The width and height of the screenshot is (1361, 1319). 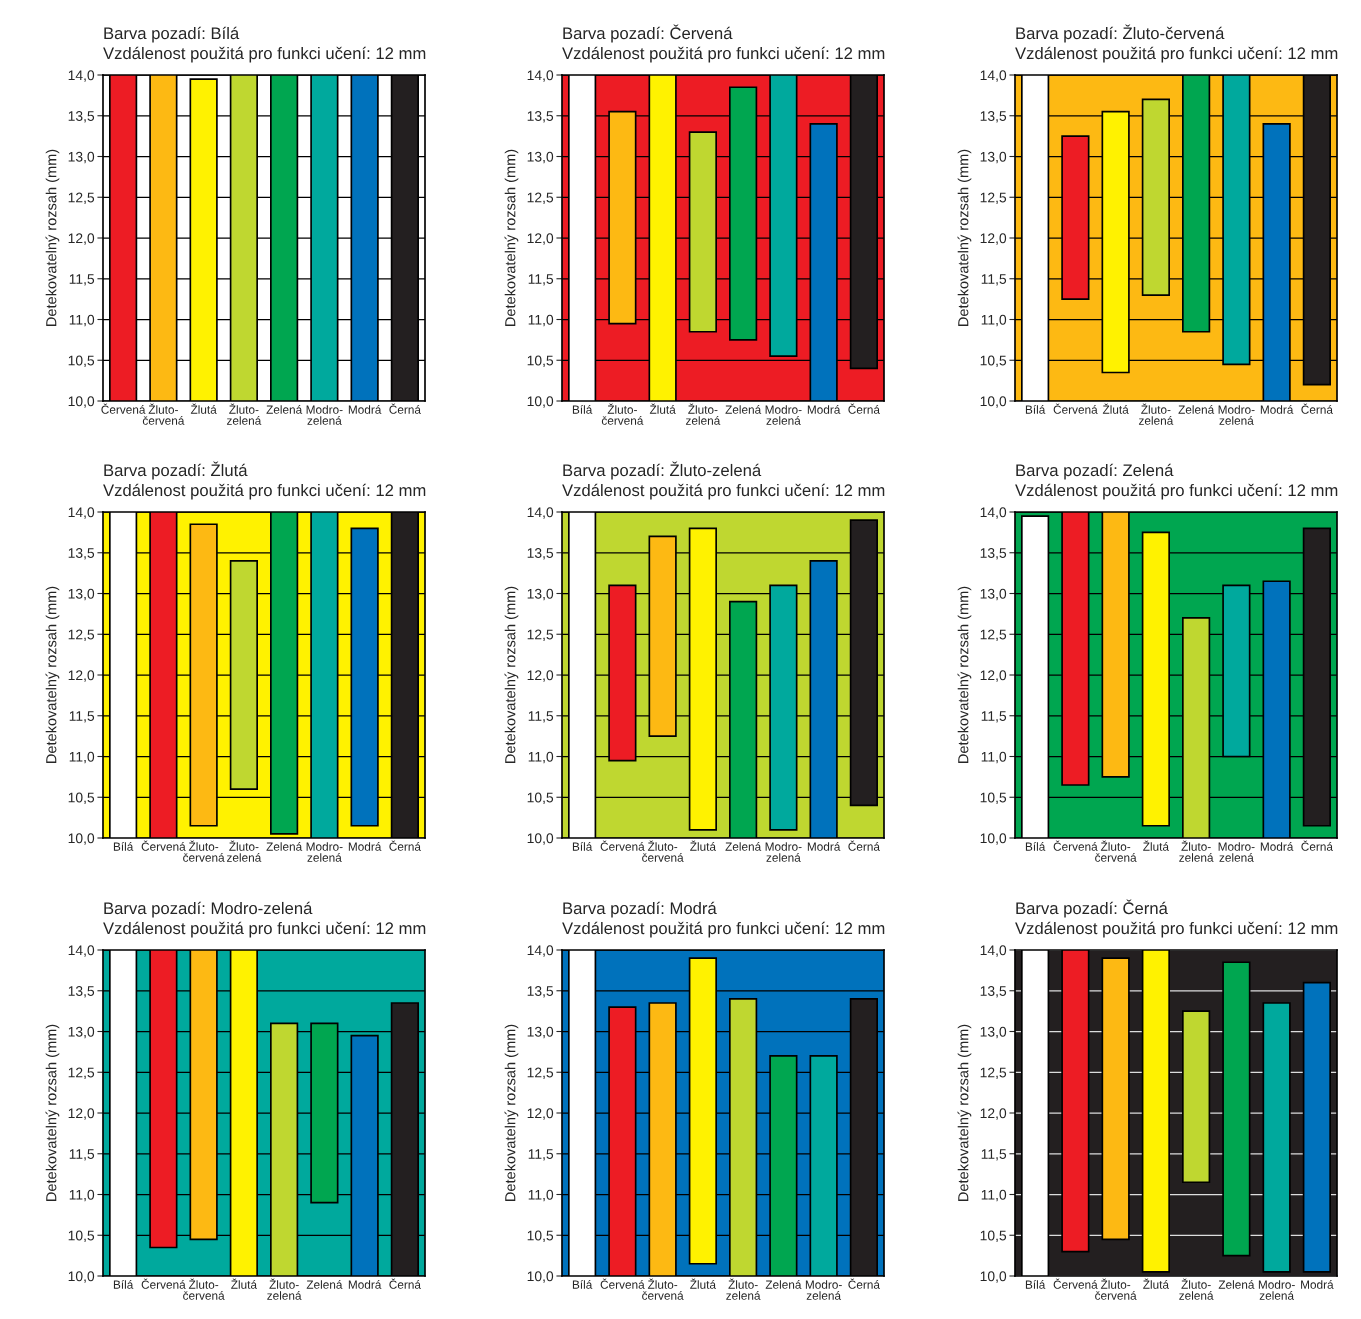 What do you see at coordinates (648, 33) in the screenshot?
I see `chart-title: Barva pozadí: Červená` at bounding box center [648, 33].